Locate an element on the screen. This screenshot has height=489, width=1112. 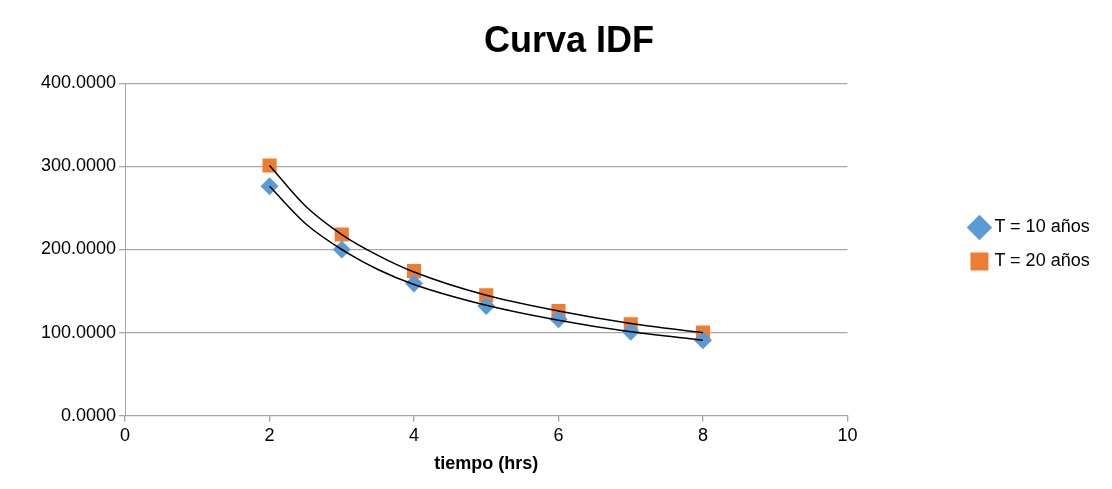
legend-label: T = 20 años is located at coordinates (1042, 260).